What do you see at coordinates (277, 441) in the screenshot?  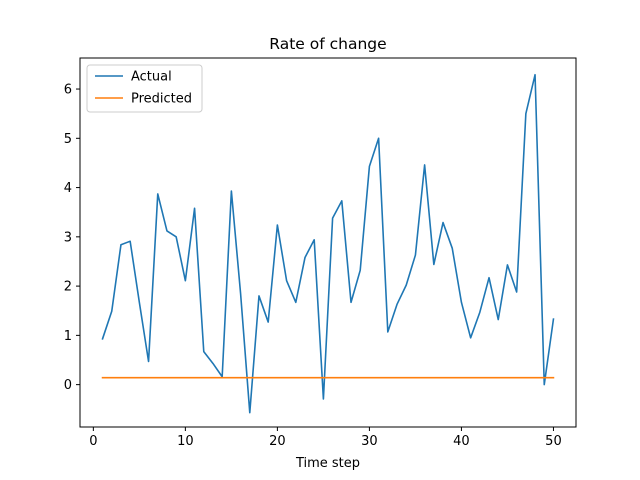 I see `x-tick-label: 20` at bounding box center [277, 441].